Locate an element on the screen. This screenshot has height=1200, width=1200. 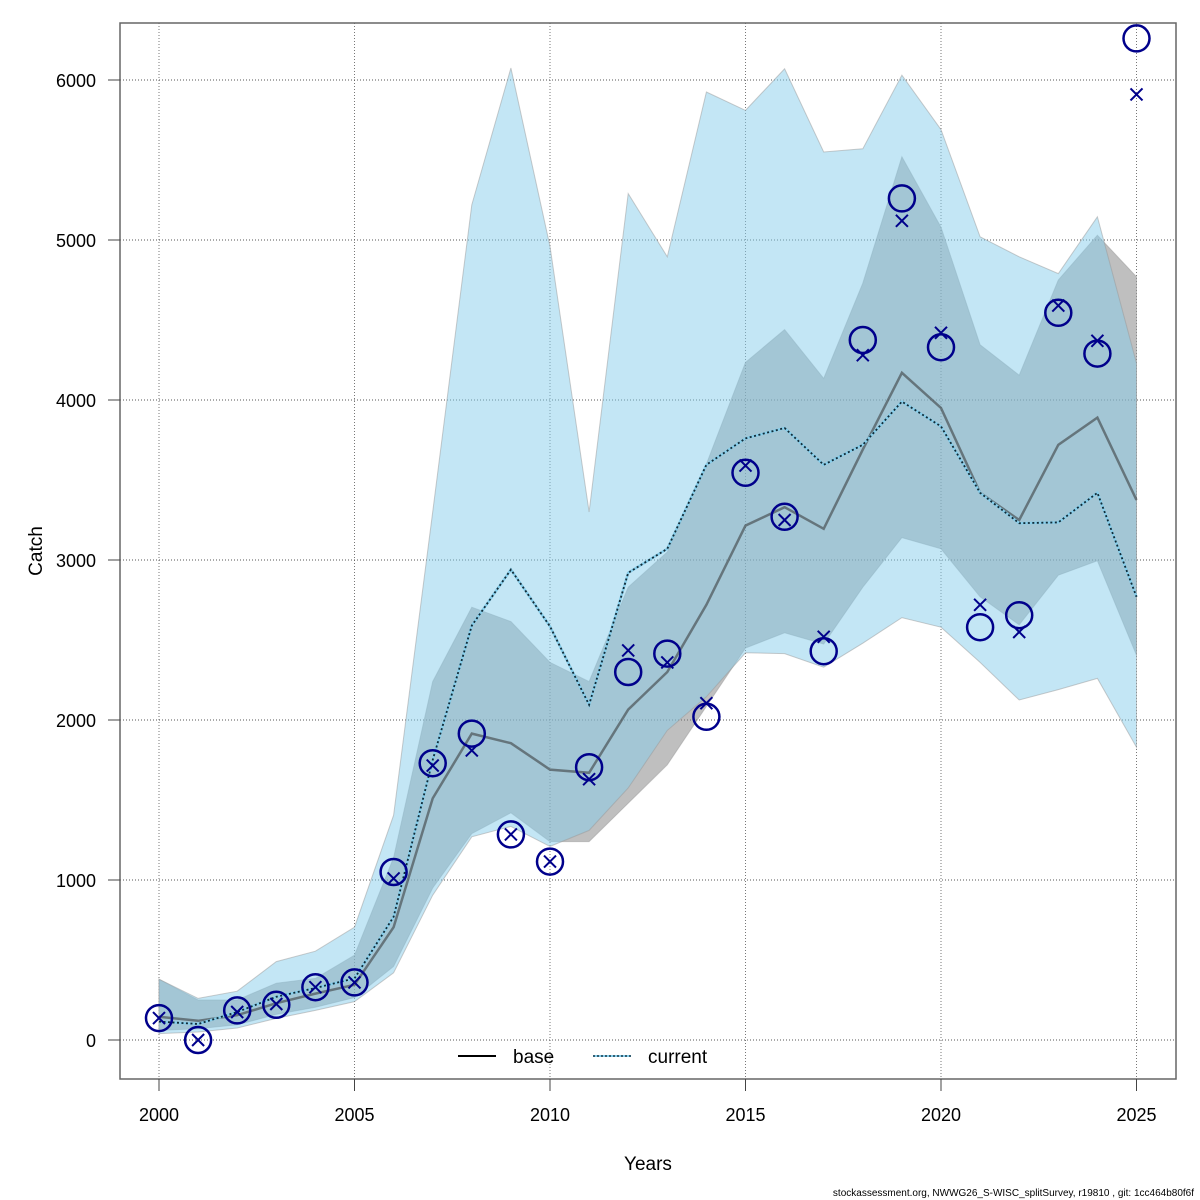
y-tick-label: 6000 is located at coordinates (76, 81).